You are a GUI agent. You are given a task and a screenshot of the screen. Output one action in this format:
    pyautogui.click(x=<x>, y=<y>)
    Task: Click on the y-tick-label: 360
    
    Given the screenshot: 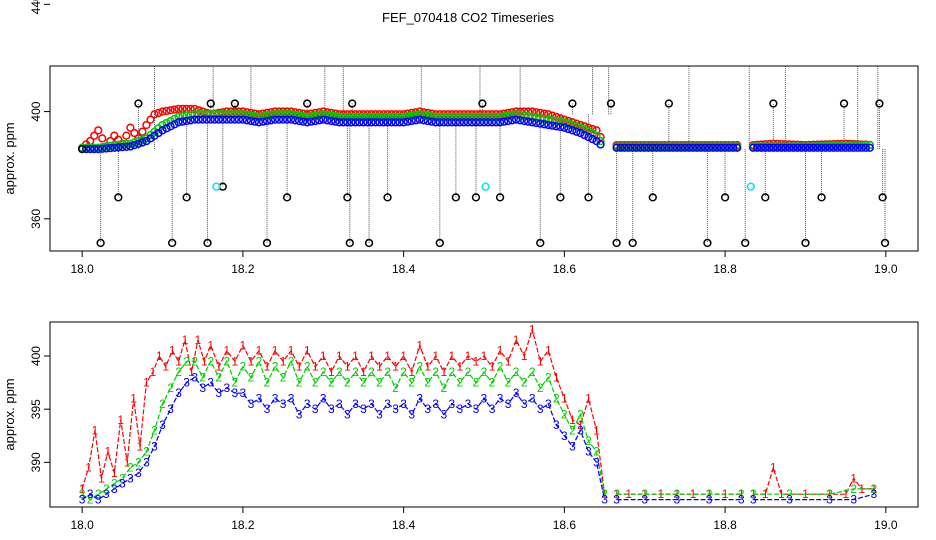 What is the action you would take?
    pyautogui.click(x=36, y=218)
    